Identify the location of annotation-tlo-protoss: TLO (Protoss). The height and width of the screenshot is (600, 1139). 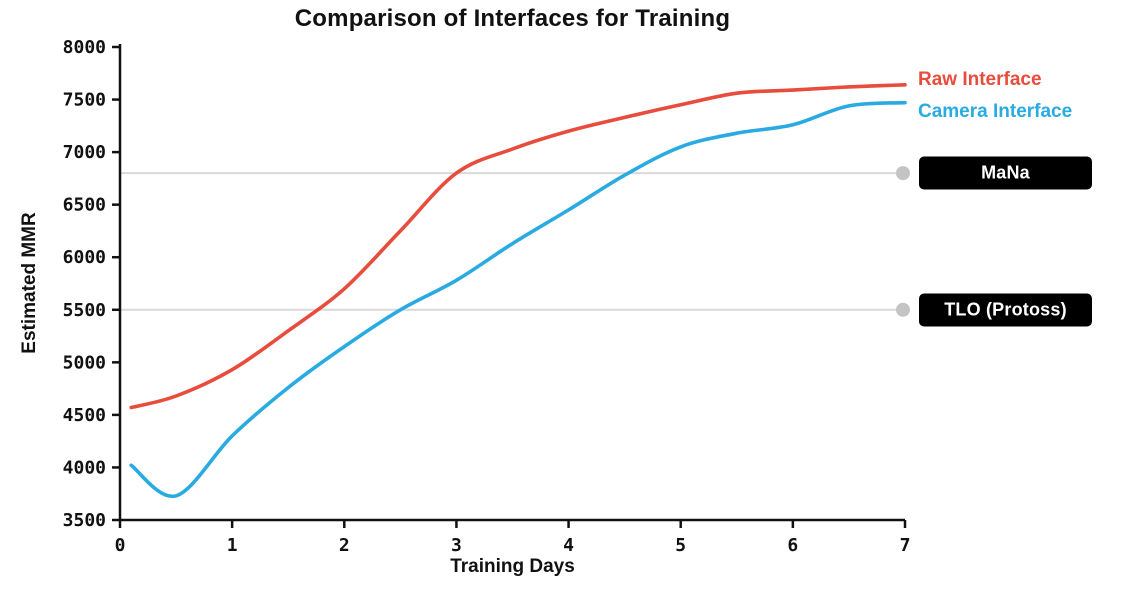
(1005, 310).